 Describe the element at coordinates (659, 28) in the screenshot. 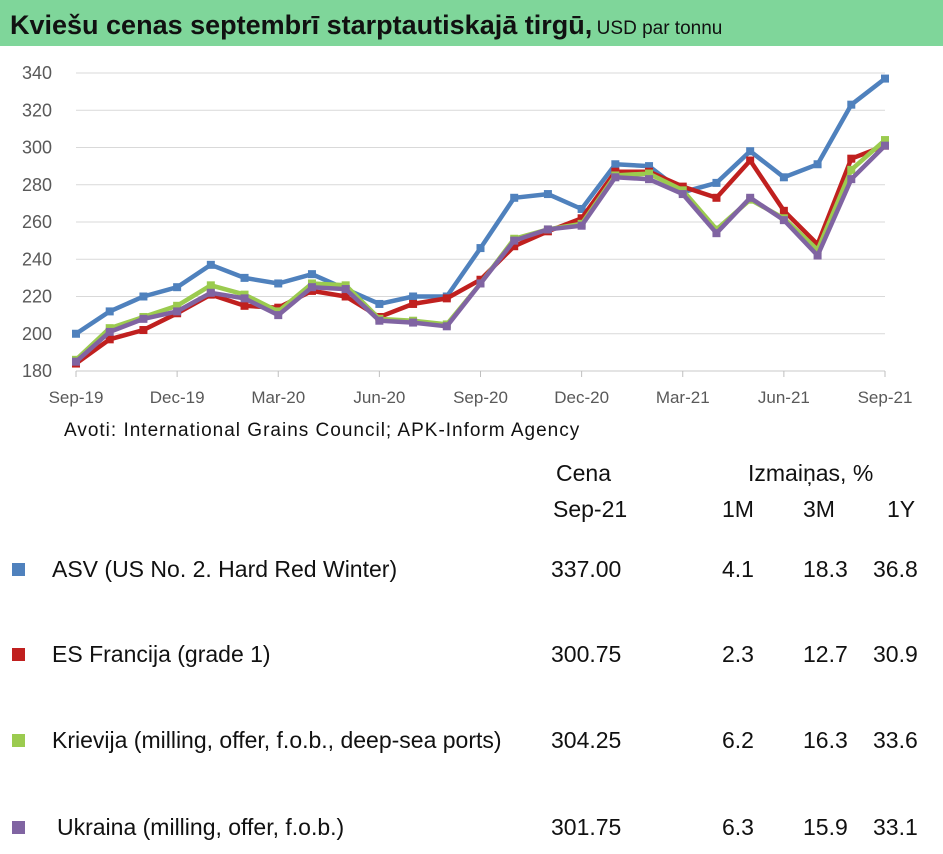

I see `unit-label: USD par tonnu` at that location.